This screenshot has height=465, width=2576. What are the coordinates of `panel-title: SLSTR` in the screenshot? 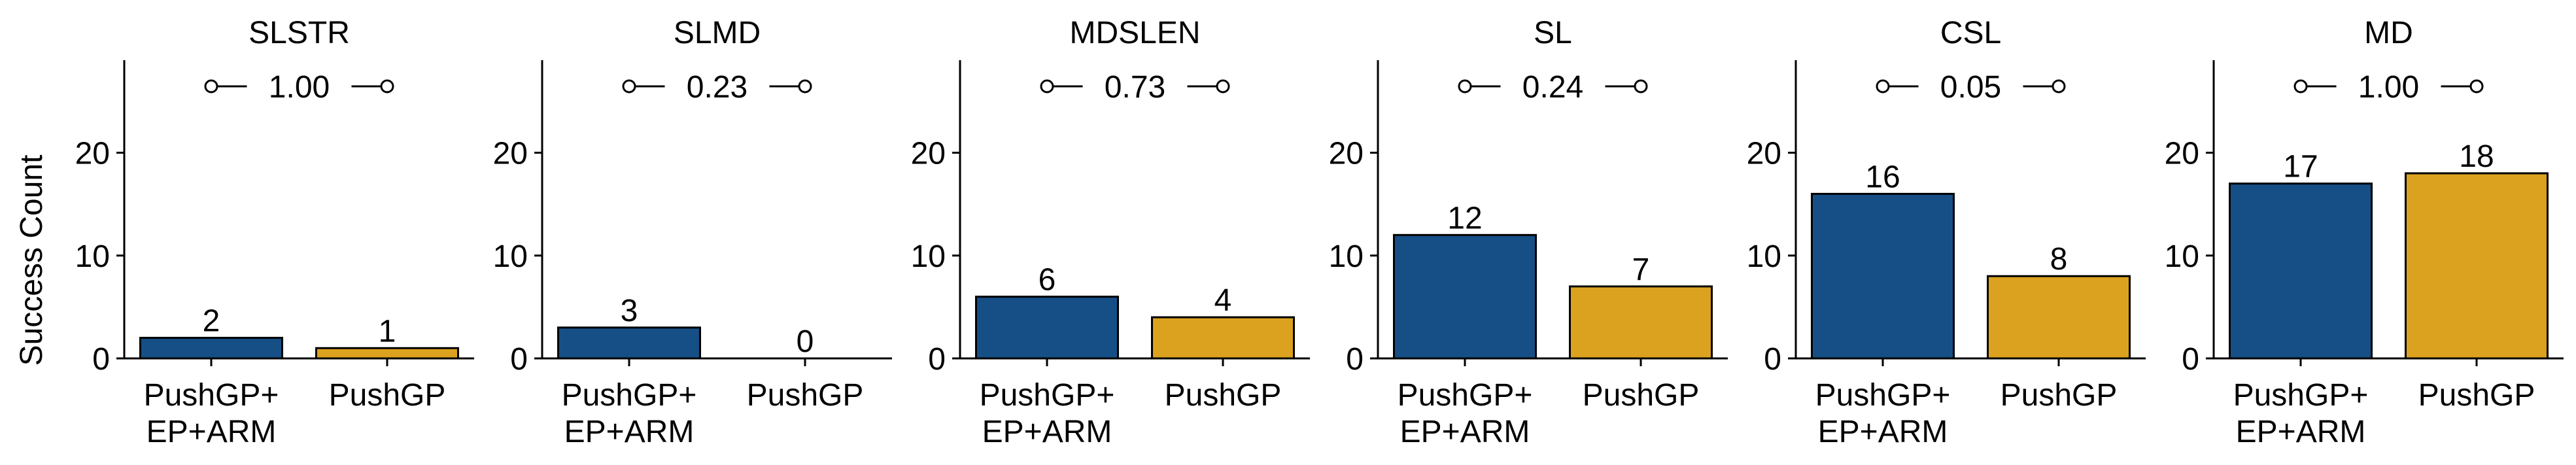 It's located at (300, 33).